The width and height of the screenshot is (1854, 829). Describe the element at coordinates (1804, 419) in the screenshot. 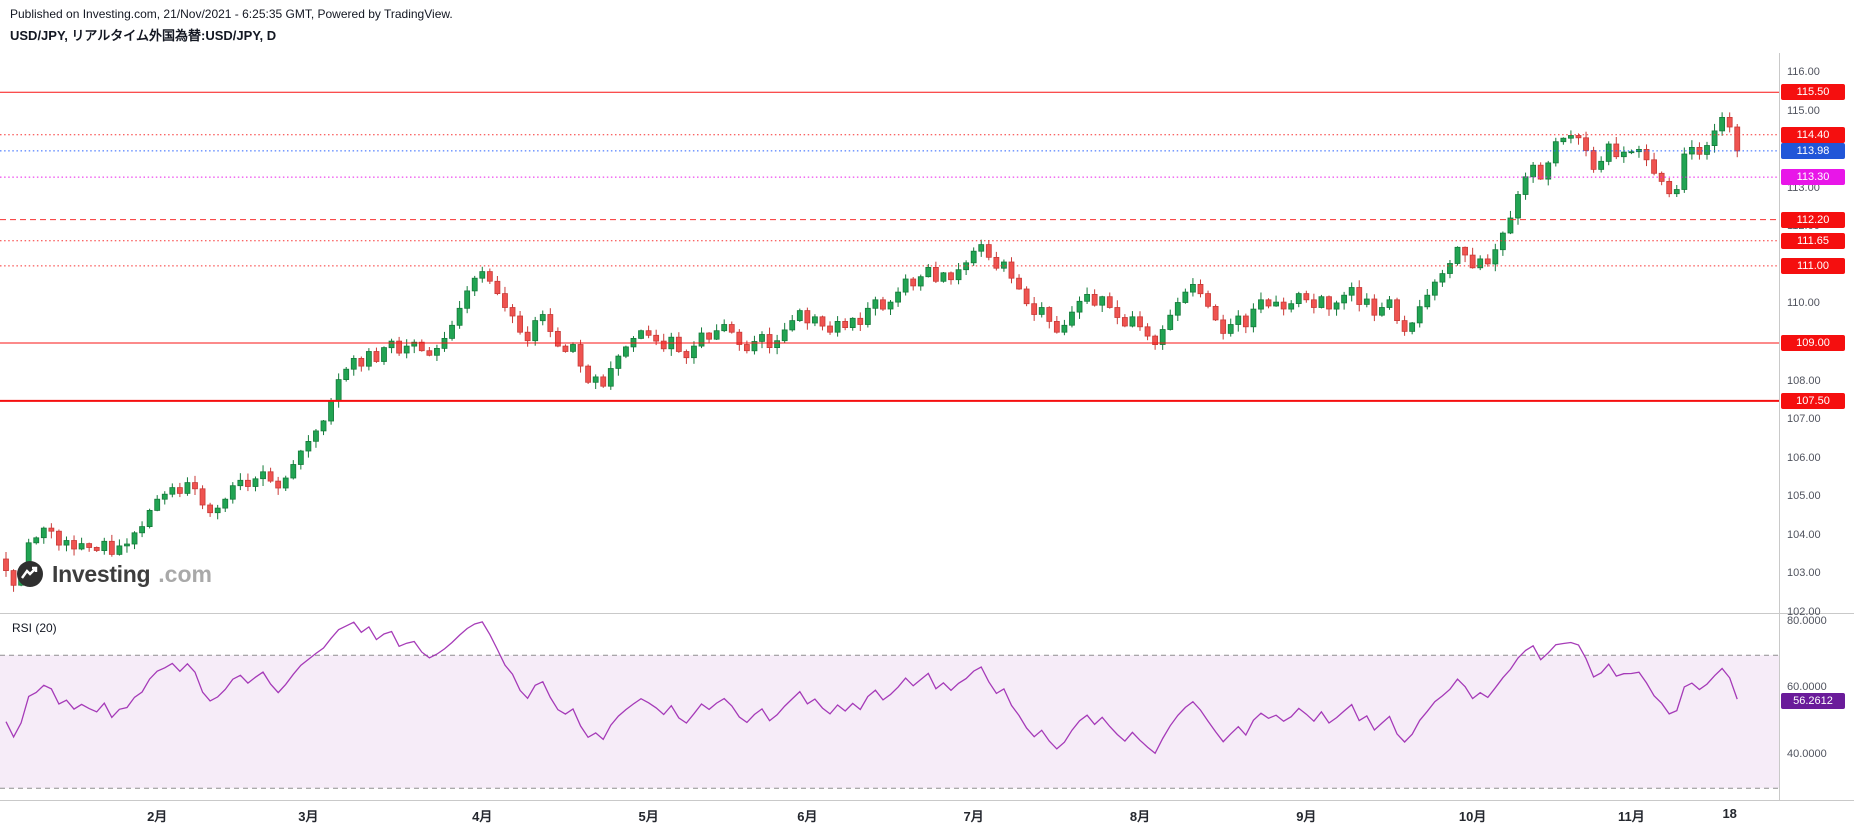

I see `price-tick: 107.00` at that location.